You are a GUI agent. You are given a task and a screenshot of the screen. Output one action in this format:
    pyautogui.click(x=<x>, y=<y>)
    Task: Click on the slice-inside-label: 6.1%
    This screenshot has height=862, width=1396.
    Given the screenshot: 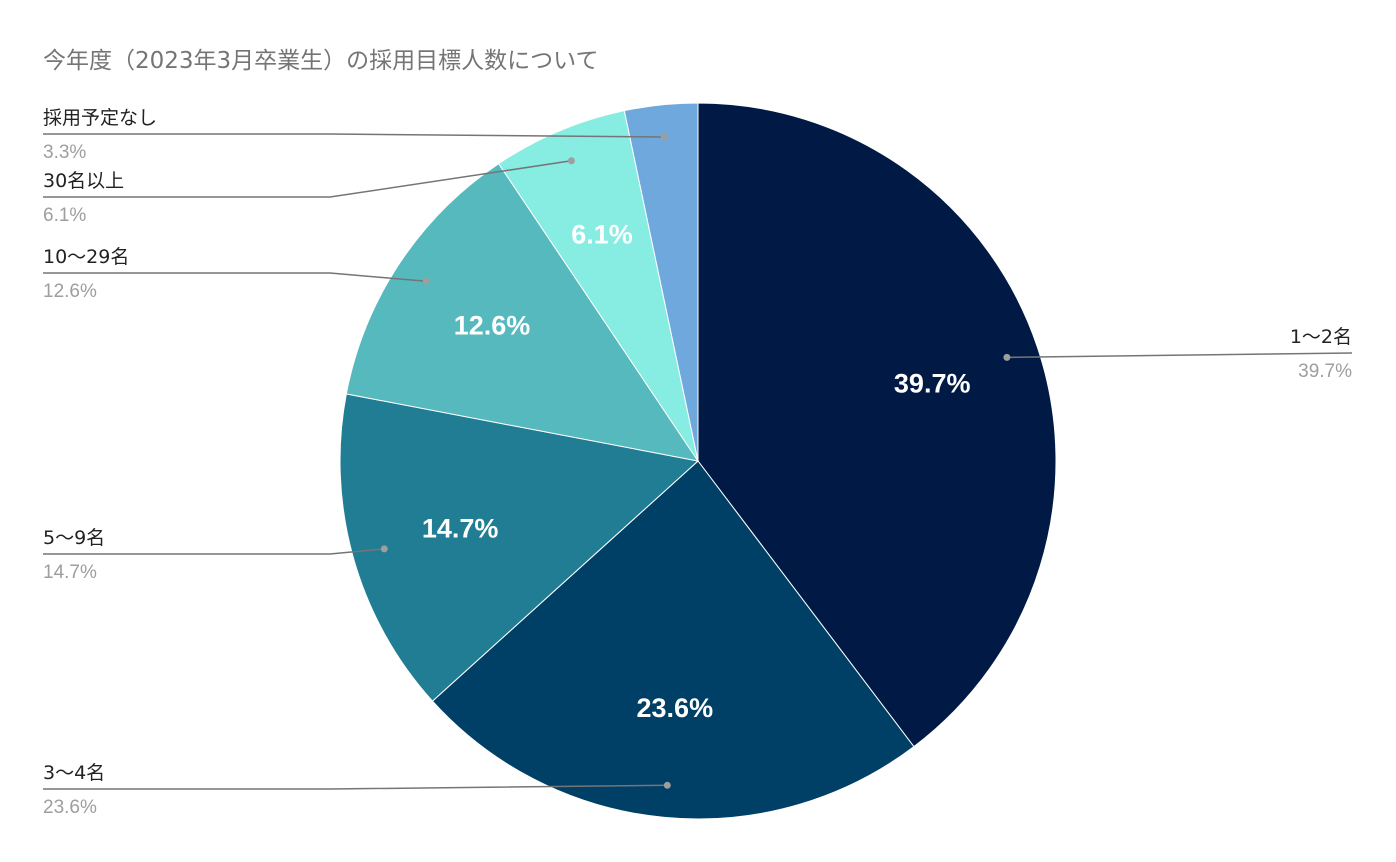 What is the action you would take?
    pyautogui.click(x=602, y=234)
    